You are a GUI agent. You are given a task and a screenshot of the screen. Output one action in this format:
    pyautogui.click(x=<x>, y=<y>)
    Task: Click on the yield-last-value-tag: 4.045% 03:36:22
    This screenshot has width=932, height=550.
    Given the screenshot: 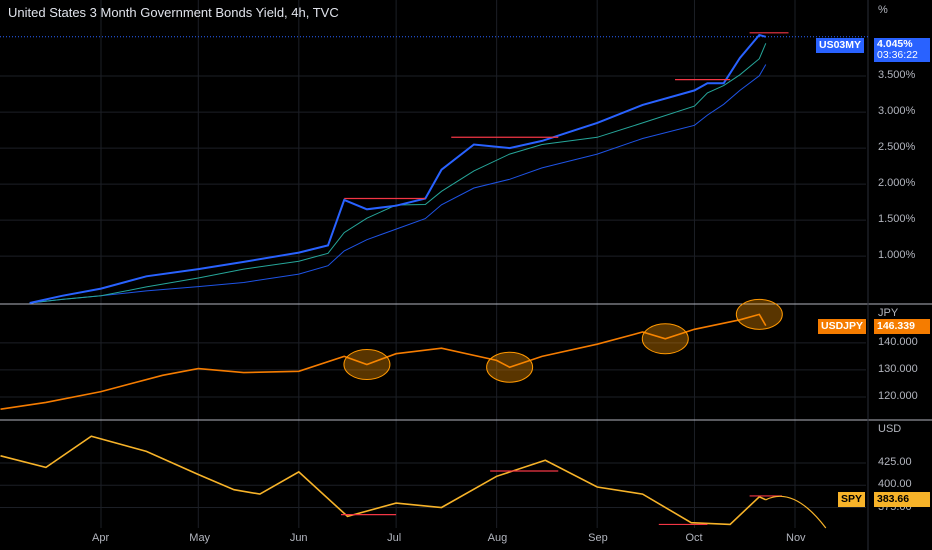 What is the action you would take?
    pyautogui.click(x=902, y=50)
    